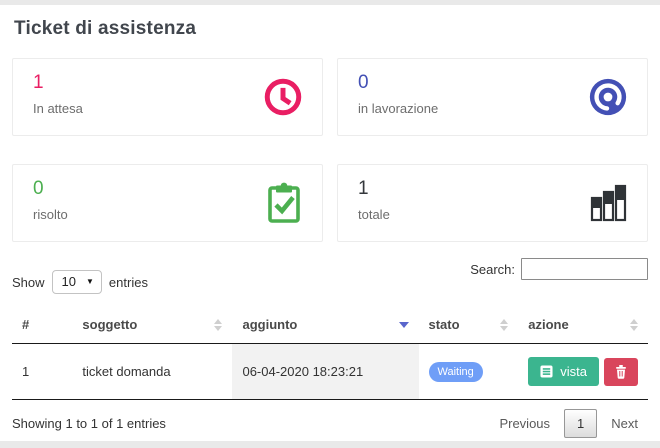  I want to click on card-in-attesa-label: In attesa, so click(58, 108).